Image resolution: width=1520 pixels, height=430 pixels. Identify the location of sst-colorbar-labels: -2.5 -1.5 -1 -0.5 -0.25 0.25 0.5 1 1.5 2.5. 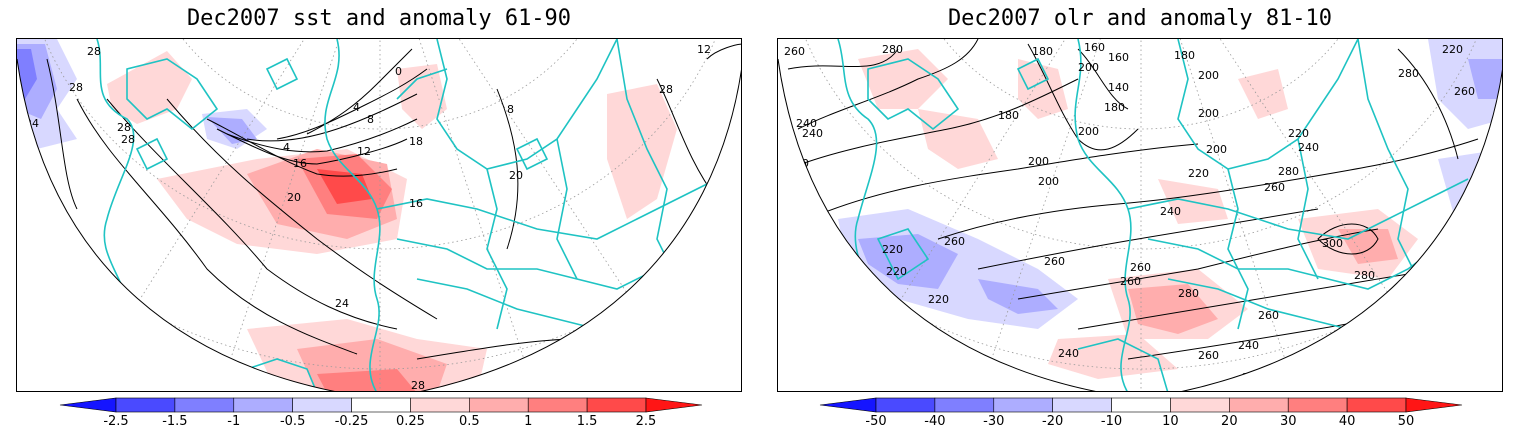
(381, 422).